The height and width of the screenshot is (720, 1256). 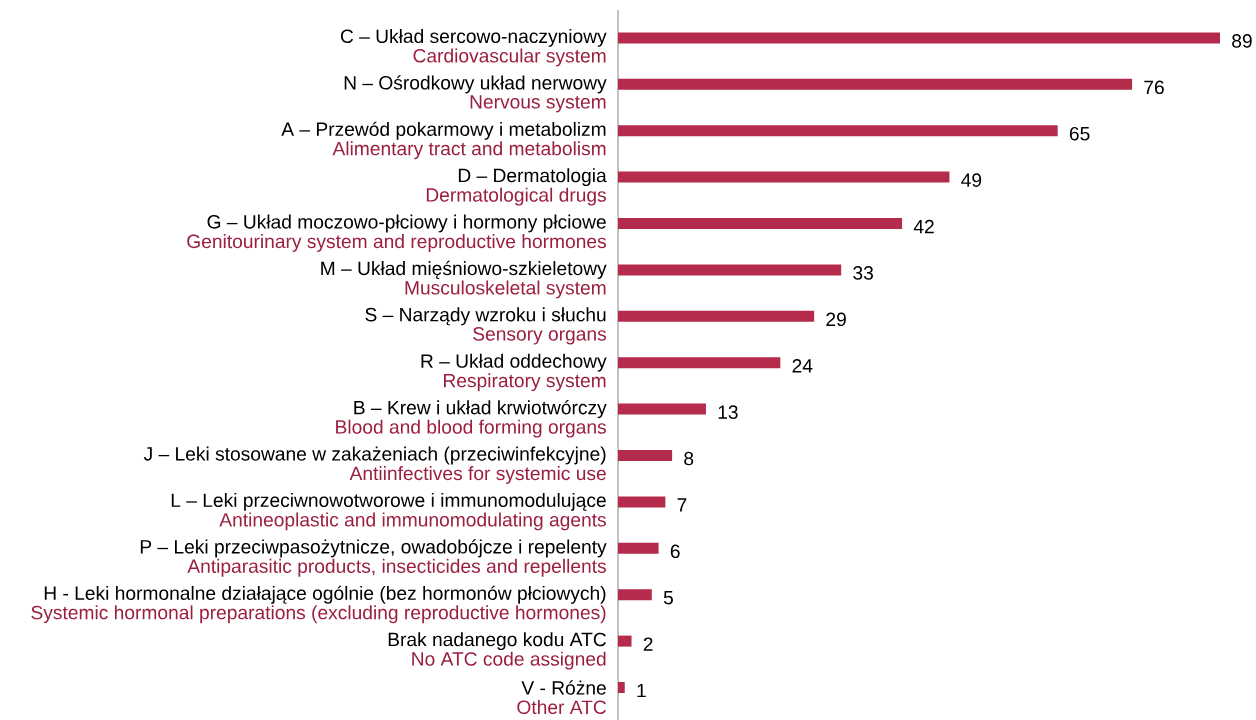 What do you see at coordinates (497, 641) in the screenshot?
I see `y-tick-label: Brak nadanego kodu ATC` at bounding box center [497, 641].